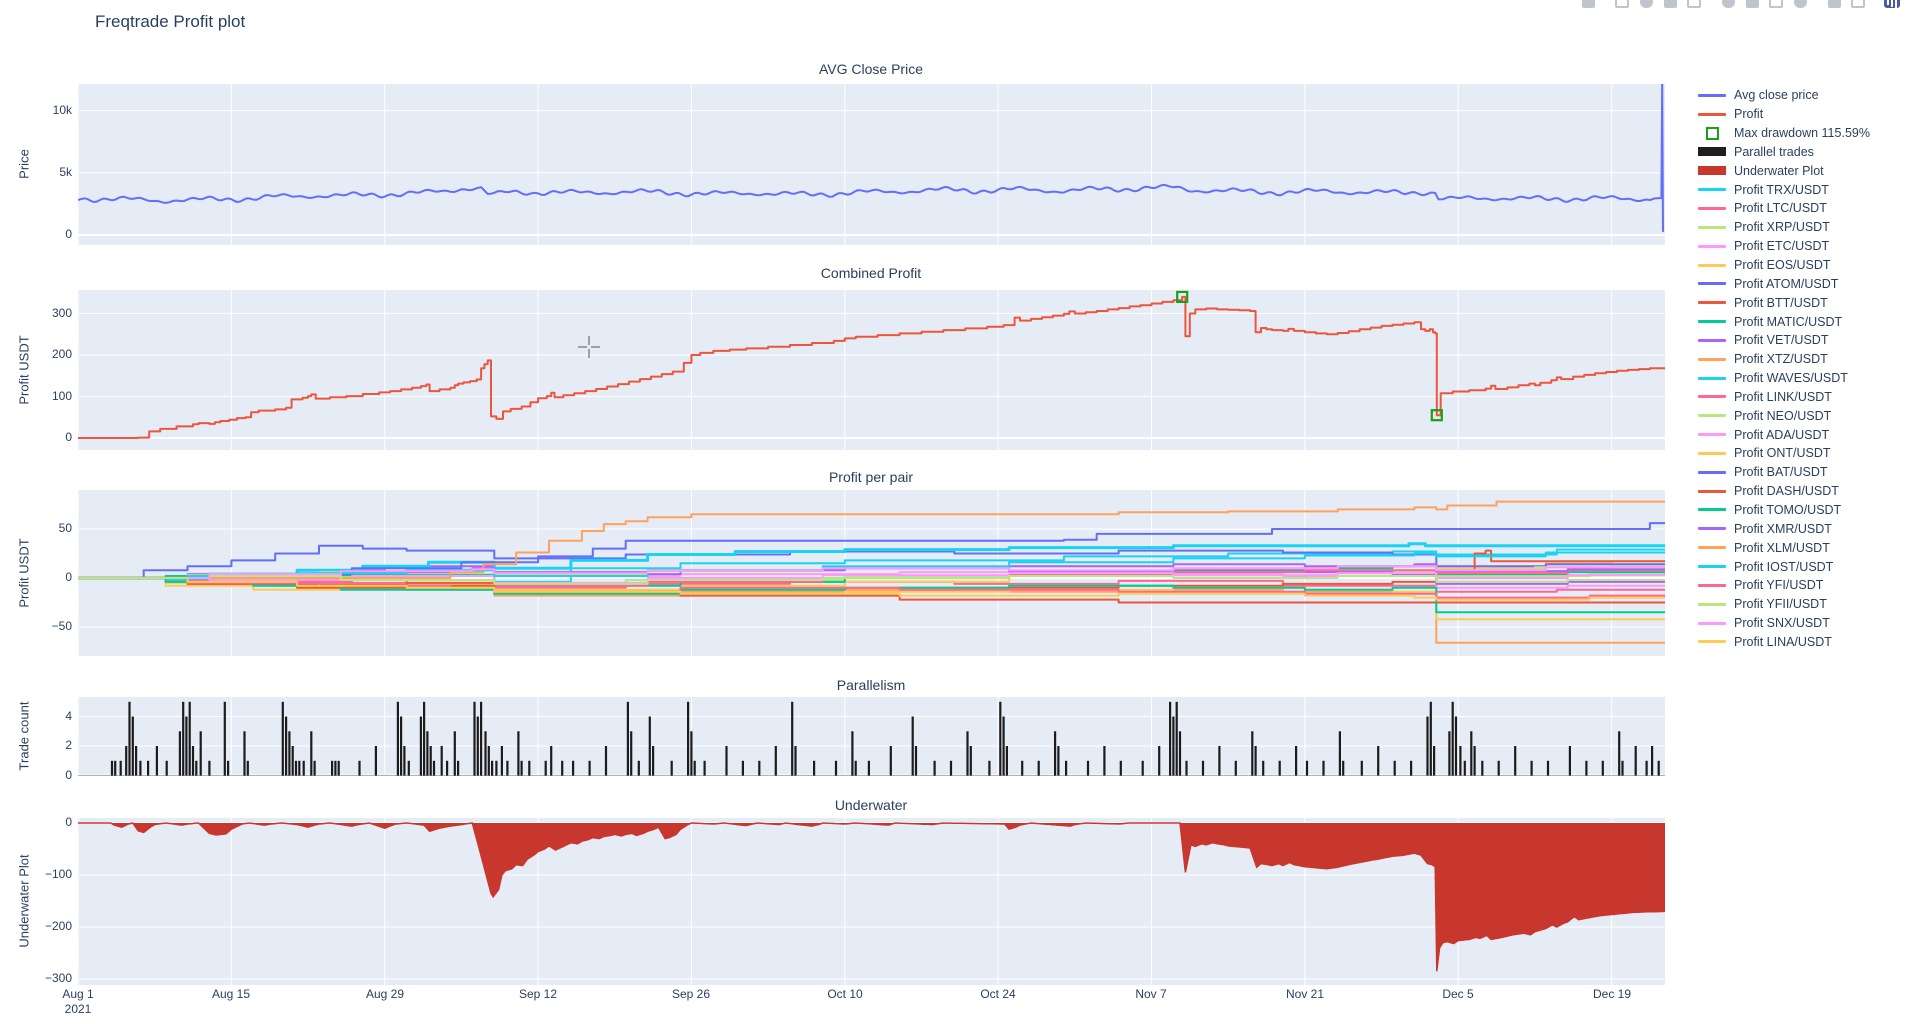 This screenshot has width=1910, height=1024. I want to click on legend-item: Underwater Plot, so click(1802, 170).